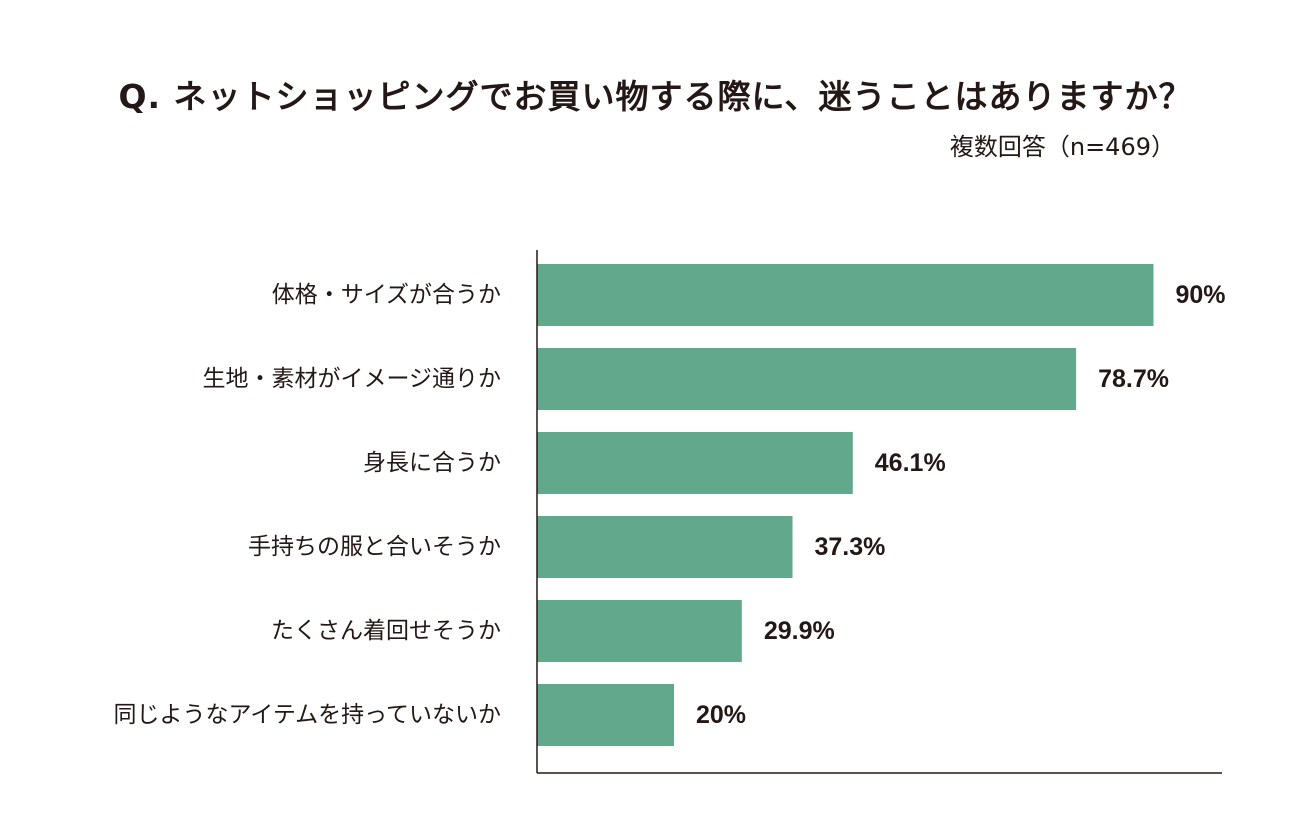 This screenshot has height=834, width=1311. What do you see at coordinates (386, 295) in the screenshot?
I see `category-label: 体格・サイズが合うか` at bounding box center [386, 295].